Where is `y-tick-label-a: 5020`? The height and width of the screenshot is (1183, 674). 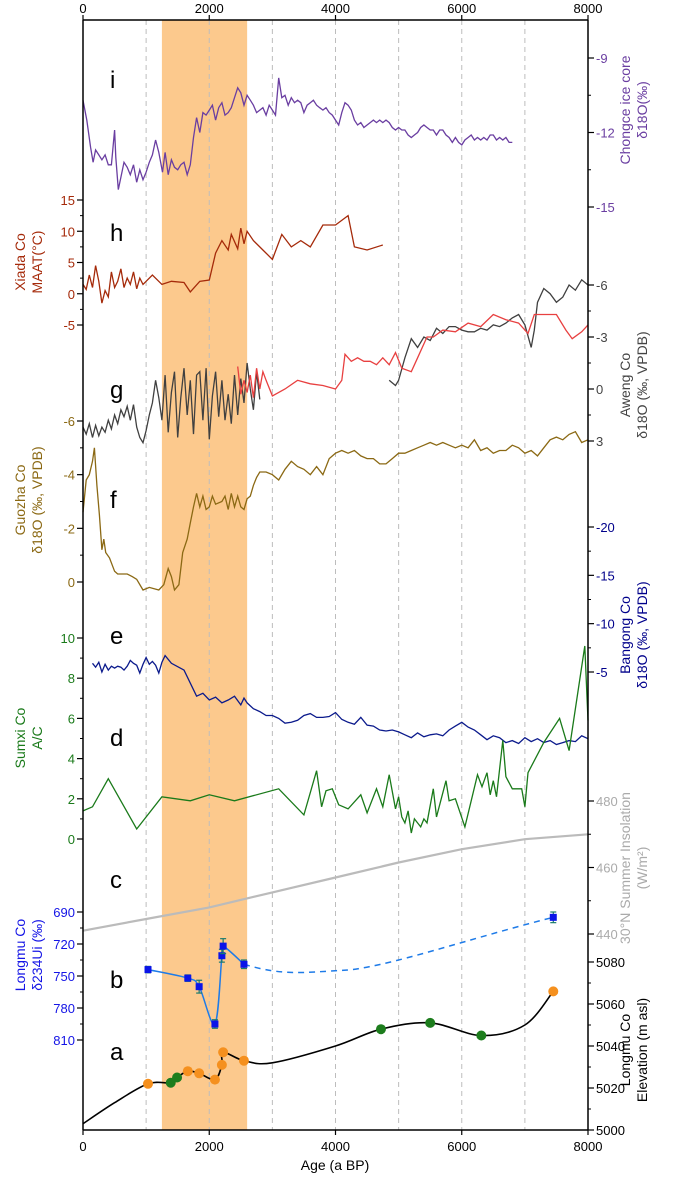
y-tick-label-a: 5020 is located at coordinates (610, 1088).